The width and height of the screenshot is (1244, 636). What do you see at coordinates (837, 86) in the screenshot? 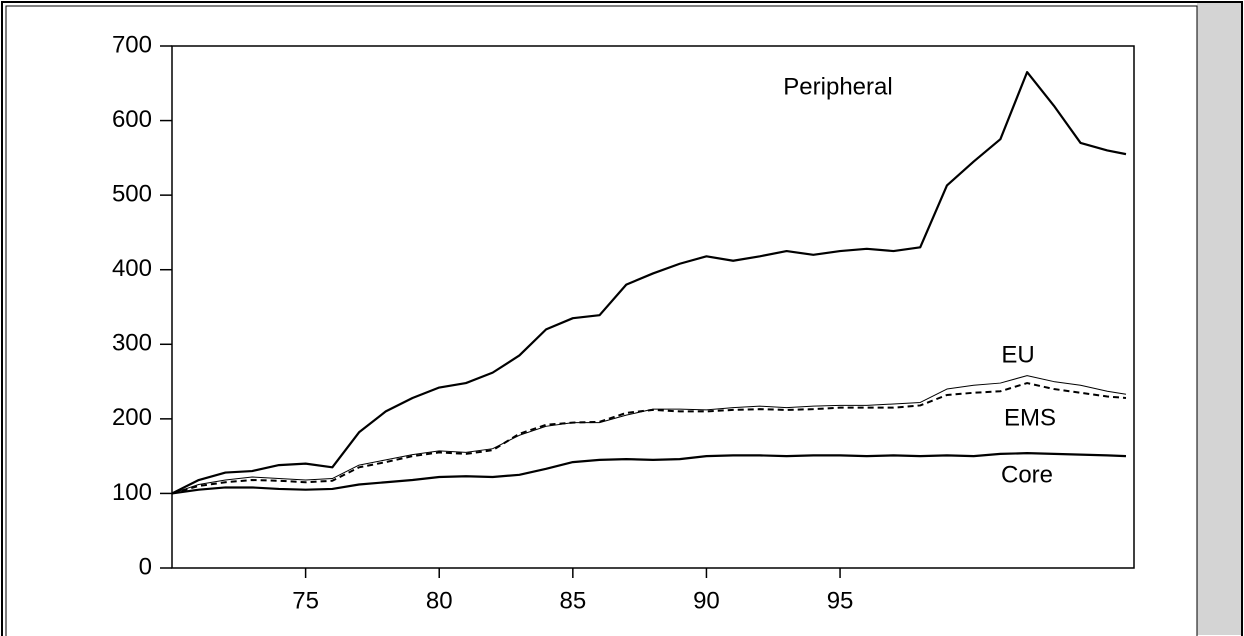
I see `series-label: Peripheral` at bounding box center [837, 86].